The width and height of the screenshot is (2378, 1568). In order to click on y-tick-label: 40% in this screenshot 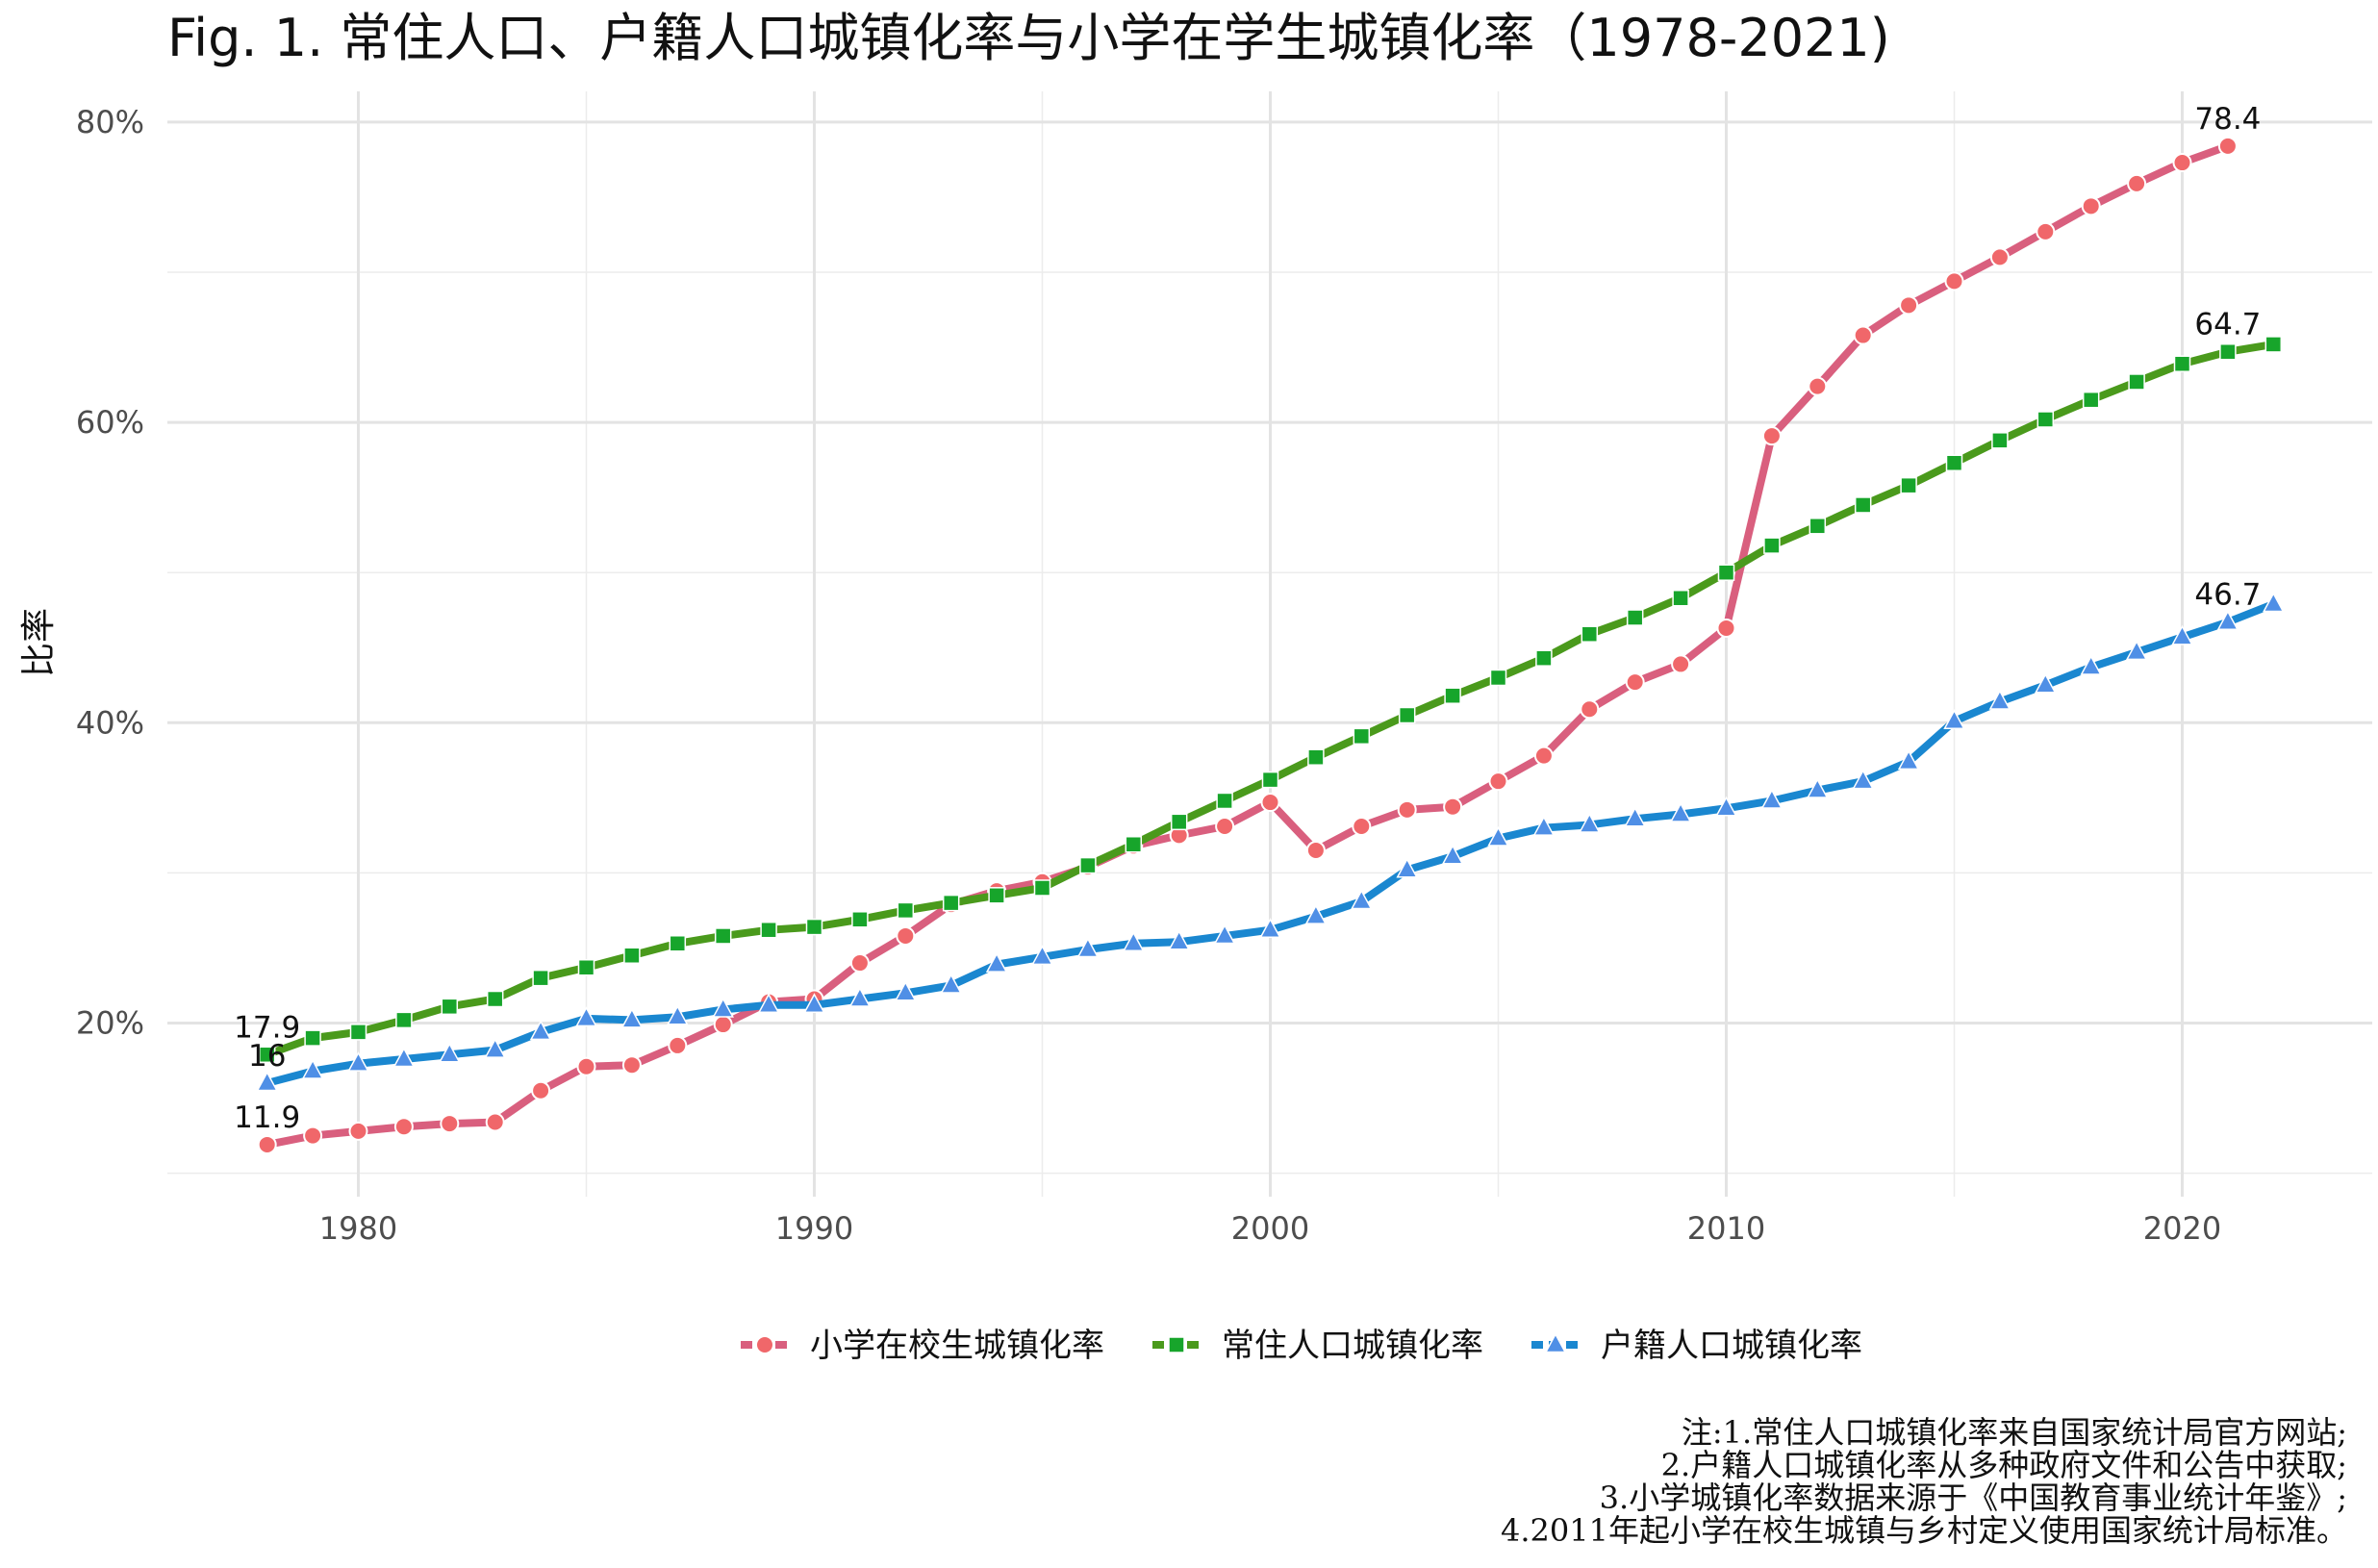, I will do `click(110, 722)`.